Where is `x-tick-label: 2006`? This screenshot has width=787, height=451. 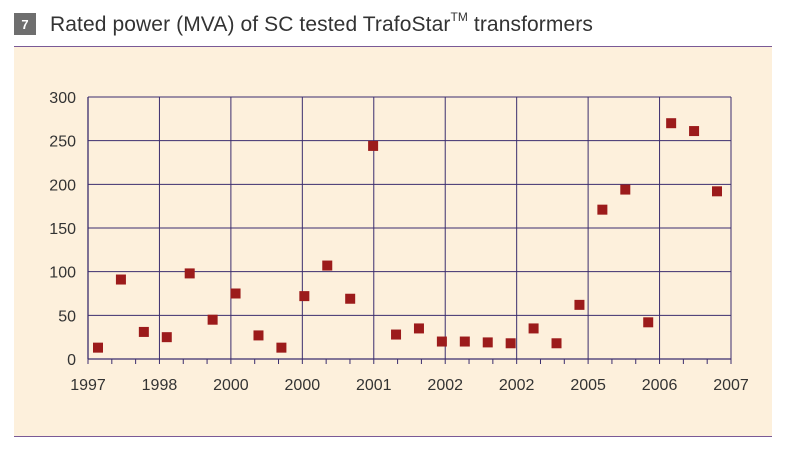 x-tick-label: 2006 is located at coordinates (660, 385).